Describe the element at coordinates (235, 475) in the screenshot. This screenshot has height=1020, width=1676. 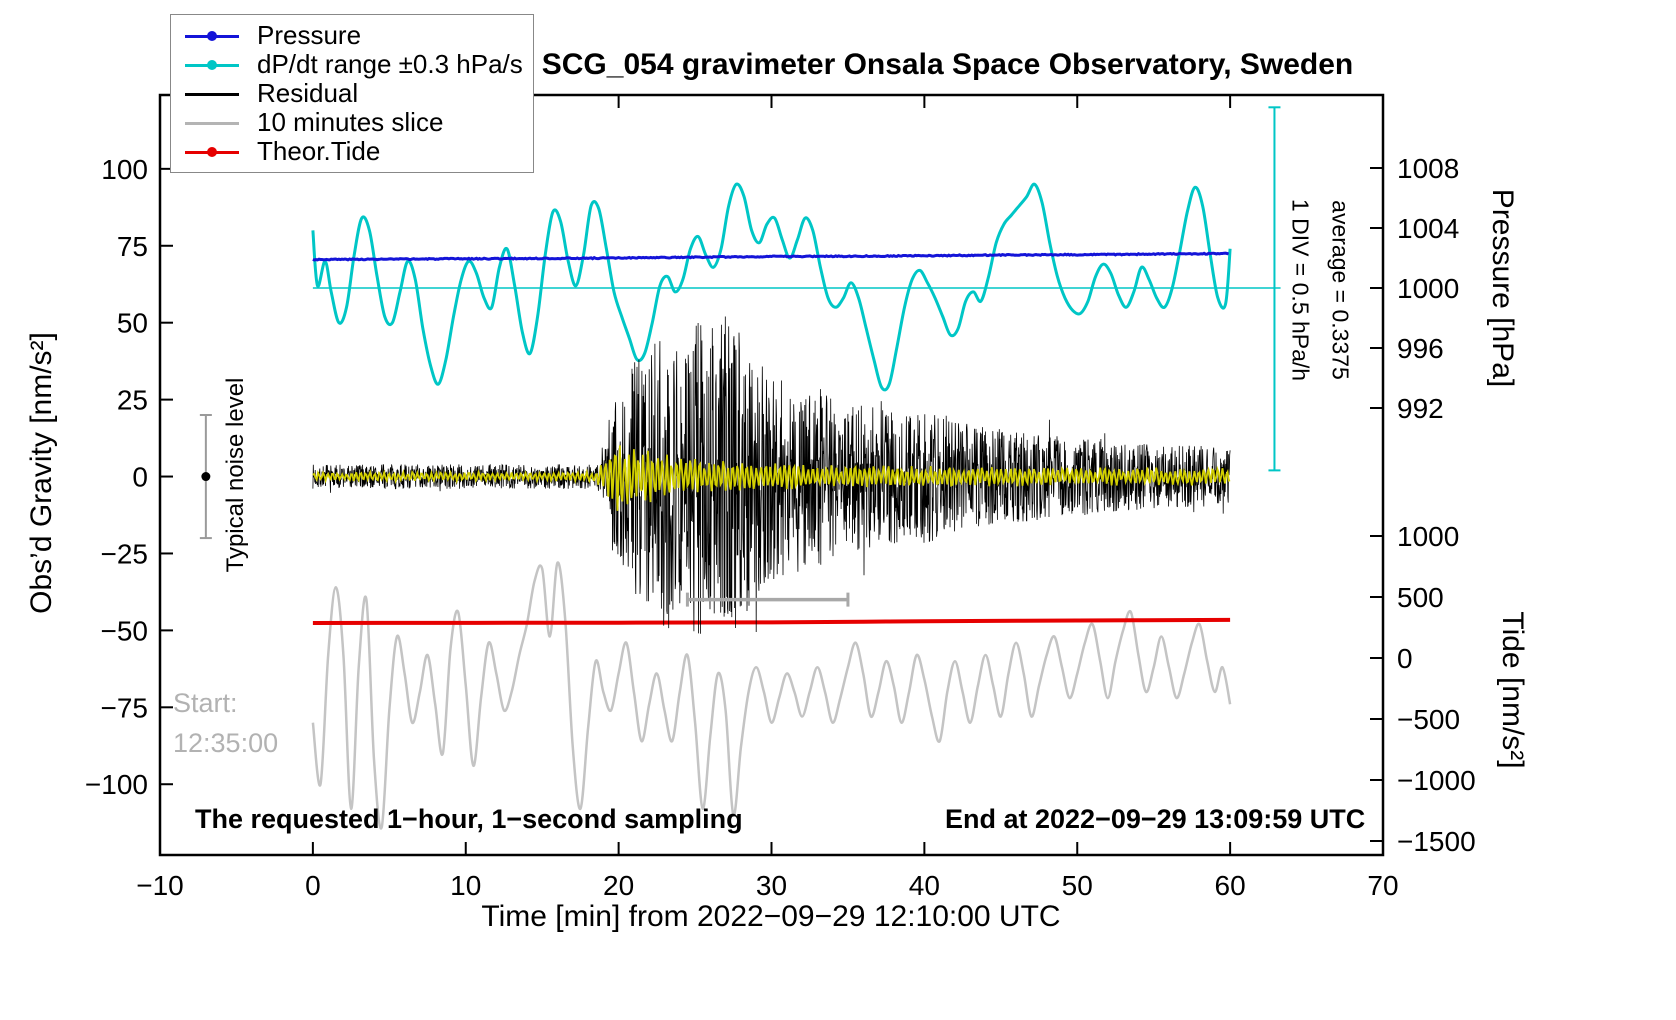
I see `noise-level-label: Typical noise level` at that location.